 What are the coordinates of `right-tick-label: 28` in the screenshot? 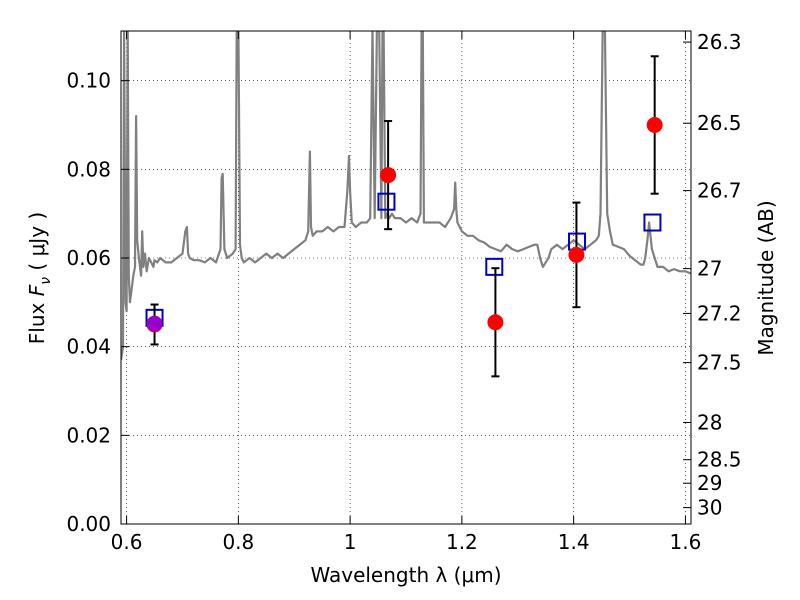 It's located at (709, 422).